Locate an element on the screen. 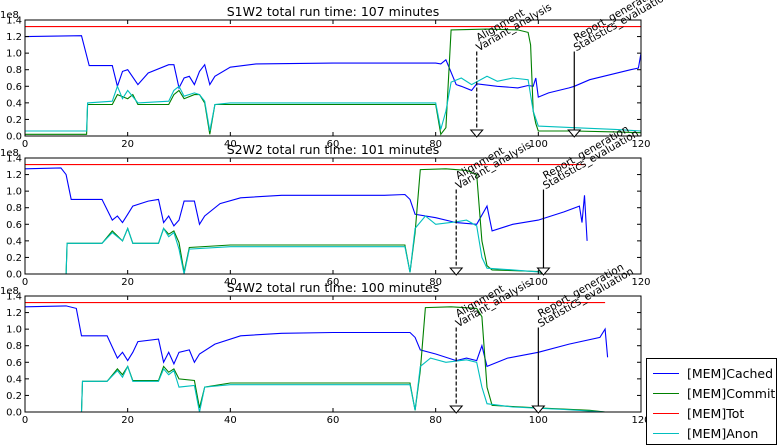 This screenshot has width=779, height=448. y-tick-label-1-1: 0.2 is located at coordinates (14, 258).